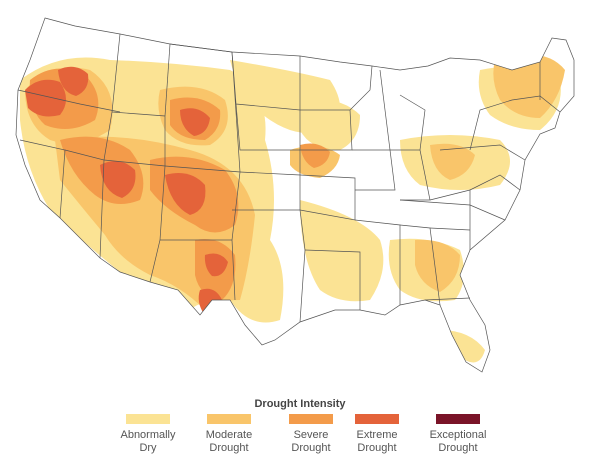 The image size is (600, 460). What do you see at coordinates (300, 404) in the screenshot?
I see `legend-title: Drought Intensity` at bounding box center [300, 404].